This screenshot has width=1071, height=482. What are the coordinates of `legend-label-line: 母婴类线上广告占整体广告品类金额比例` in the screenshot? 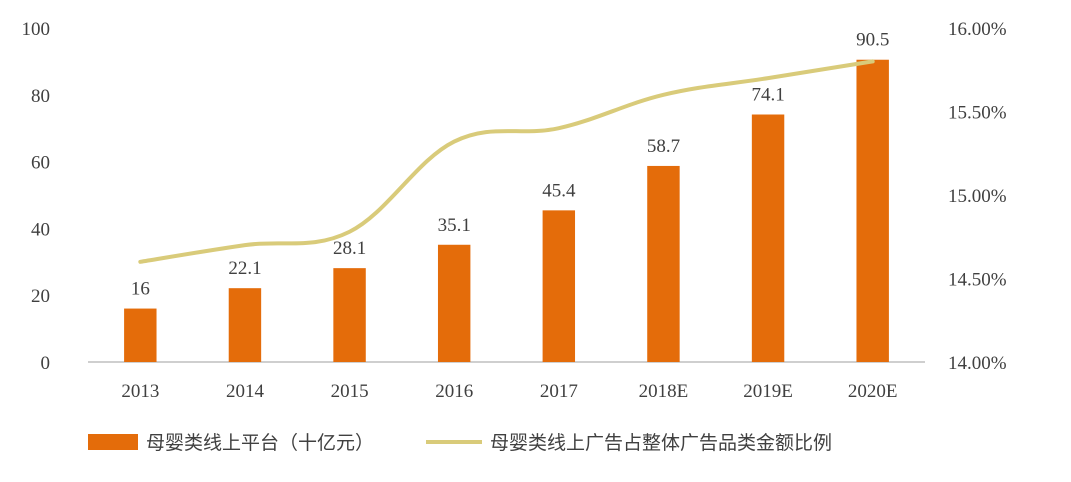 It's located at (661, 443).